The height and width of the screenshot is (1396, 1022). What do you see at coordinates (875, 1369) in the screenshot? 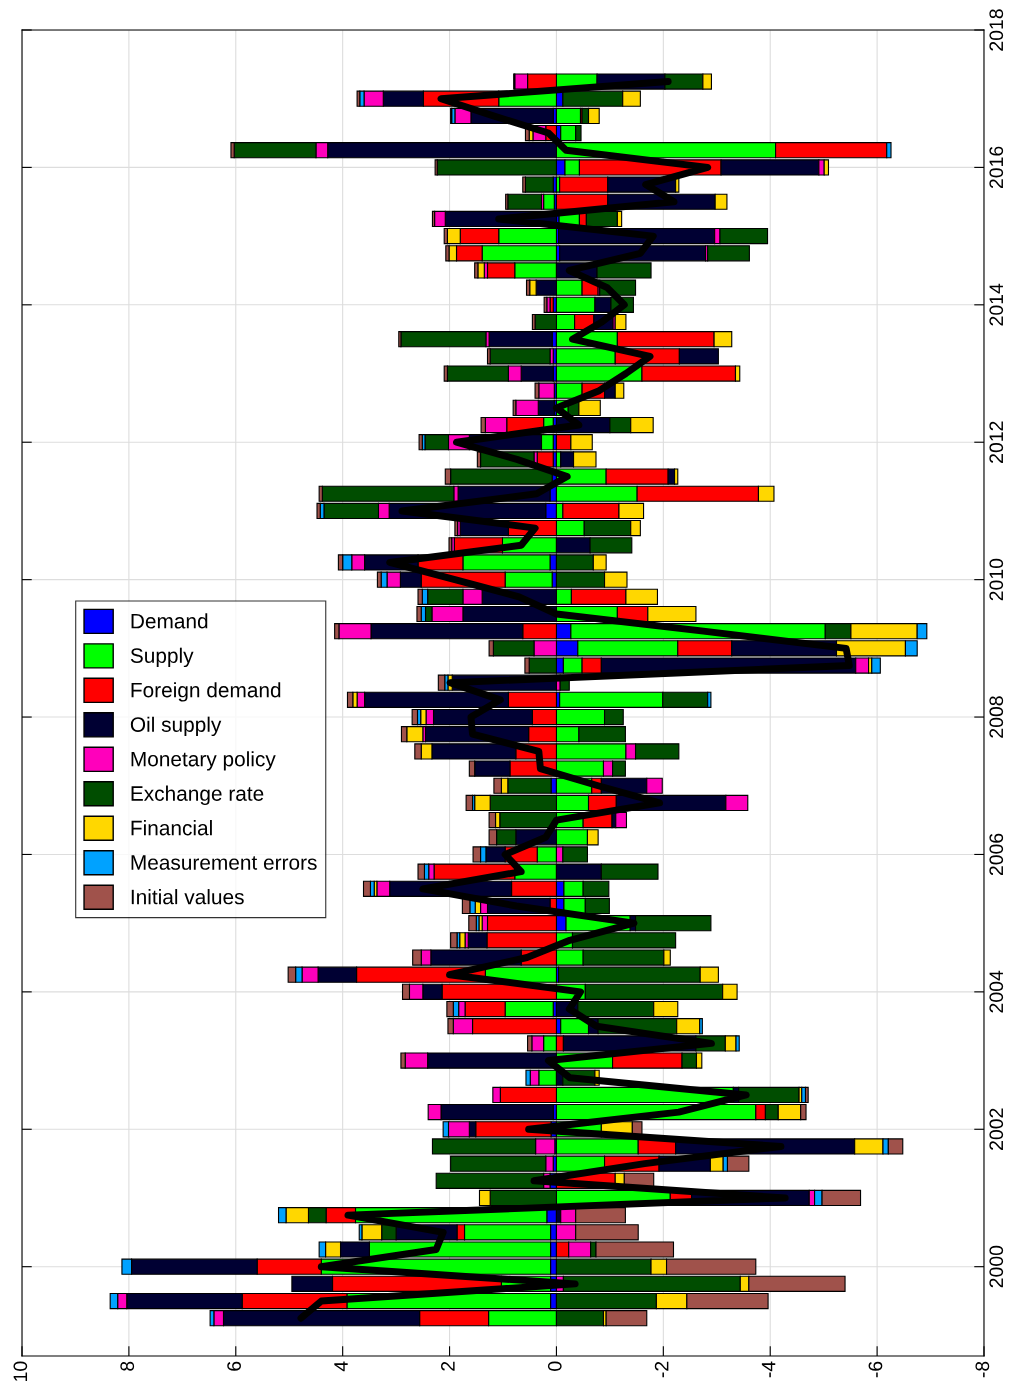
I see `x-tick-label: -6` at bounding box center [875, 1369].